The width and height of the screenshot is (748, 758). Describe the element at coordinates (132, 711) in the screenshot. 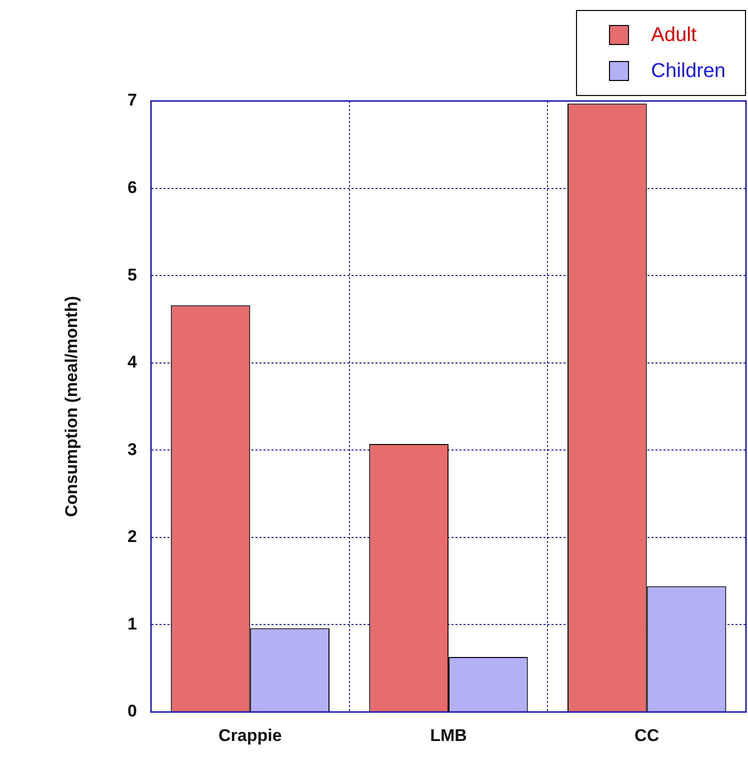

I see `y-tick-label: 0` at that location.